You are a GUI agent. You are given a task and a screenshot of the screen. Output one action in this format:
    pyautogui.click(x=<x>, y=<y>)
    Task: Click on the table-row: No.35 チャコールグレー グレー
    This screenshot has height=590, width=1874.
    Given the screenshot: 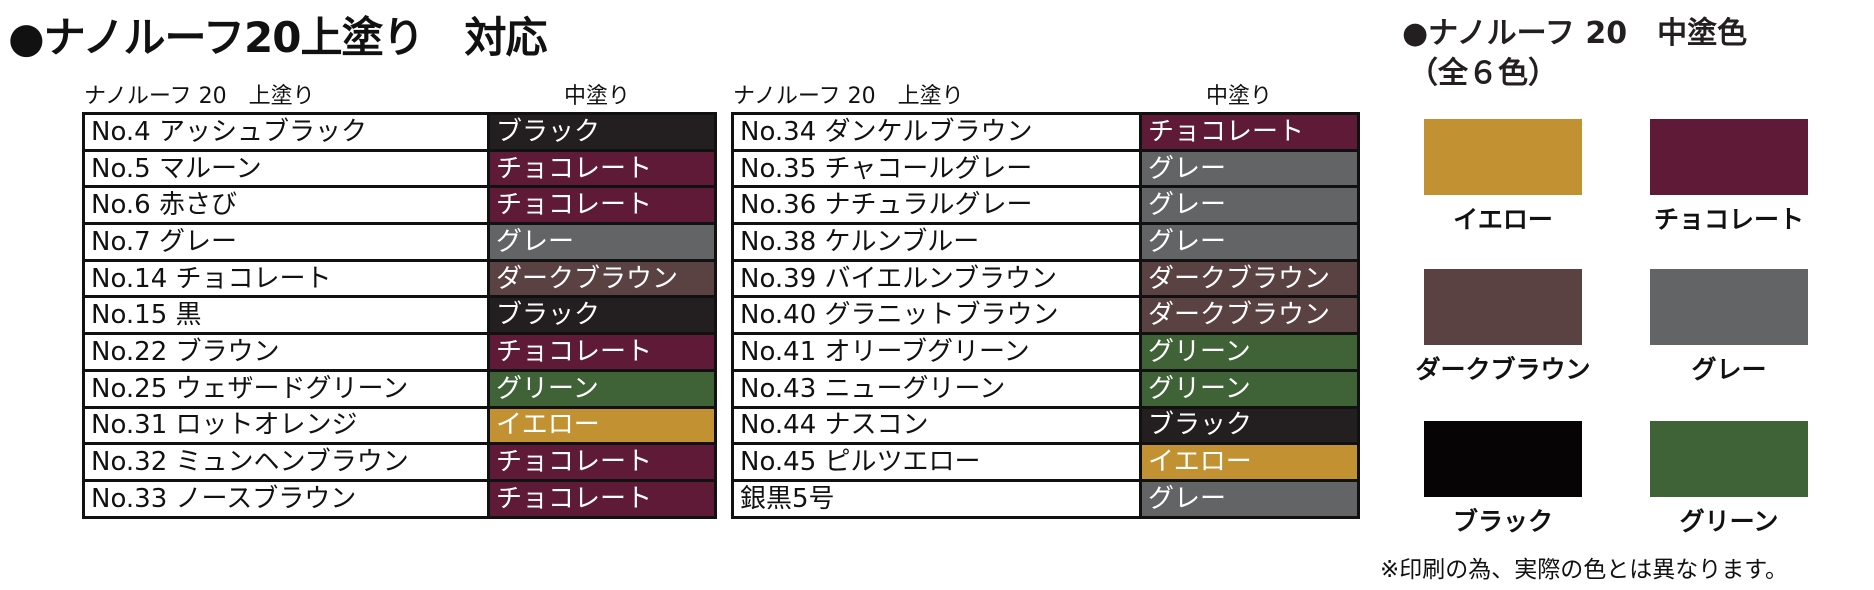 What is the action you would take?
    pyautogui.click(x=1045, y=168)
    